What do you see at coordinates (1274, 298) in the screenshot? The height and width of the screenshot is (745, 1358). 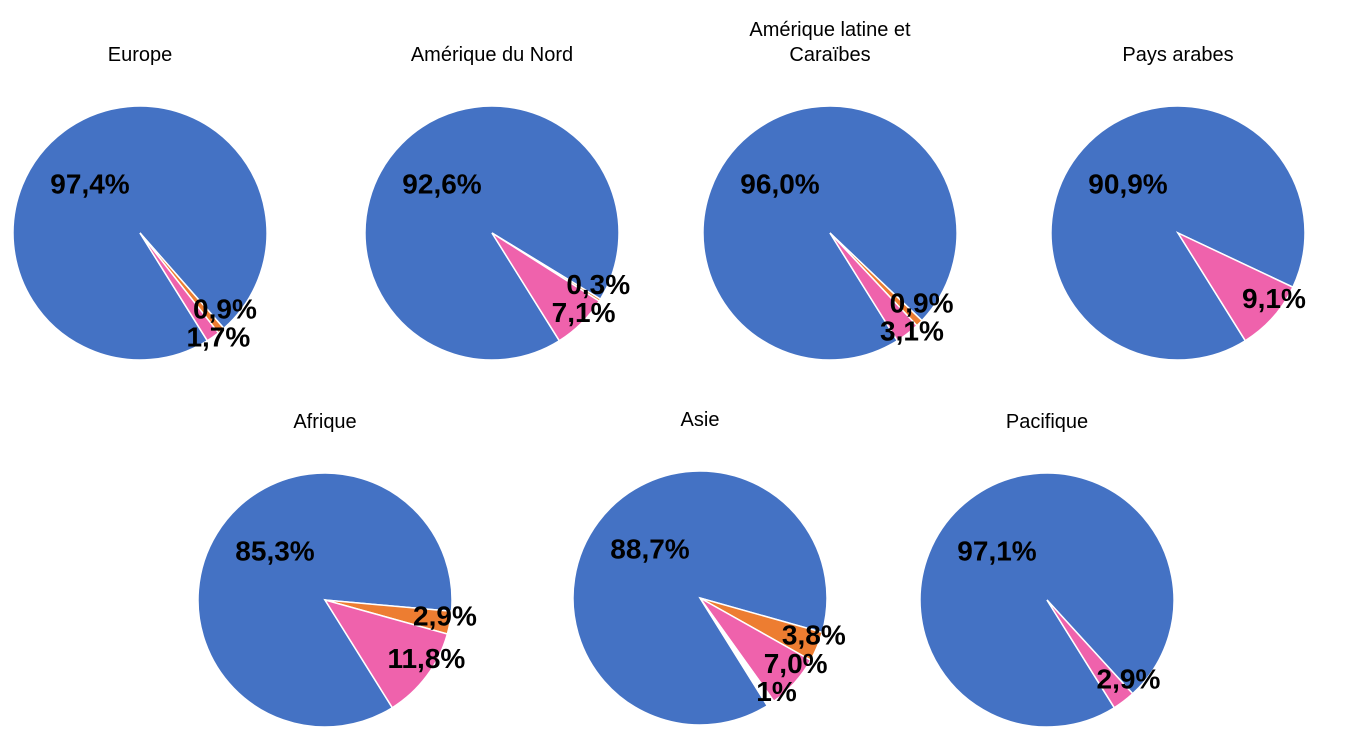 I see `data-label: 9,1%` at bounding box center [1274, 298].